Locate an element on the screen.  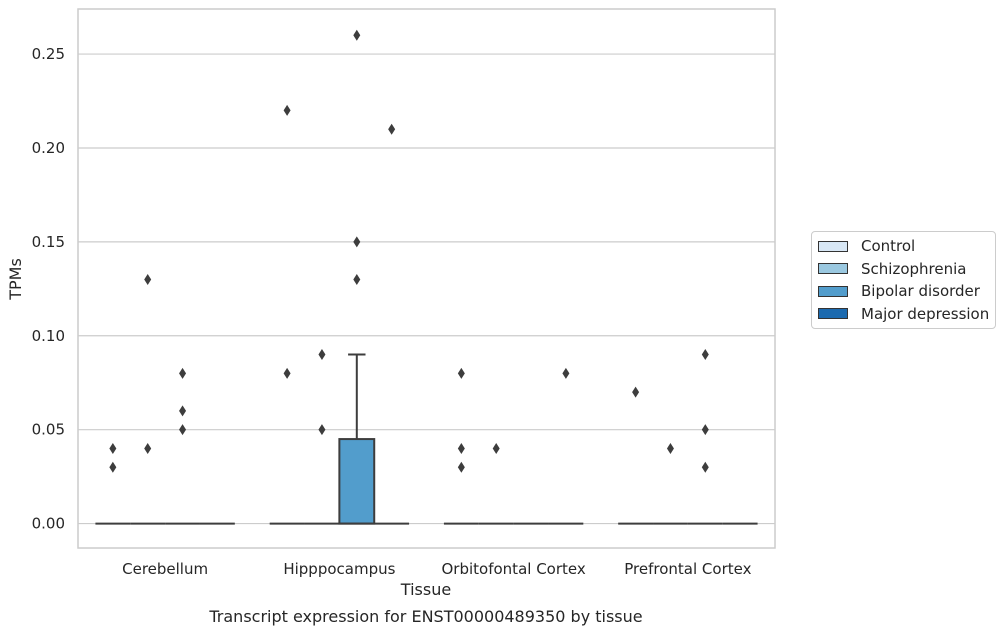
legend-label: Control is located at coordinates (888, 246).